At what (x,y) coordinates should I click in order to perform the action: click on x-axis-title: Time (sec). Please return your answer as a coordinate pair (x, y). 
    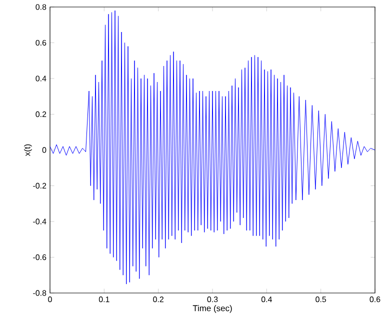
    Looking at the image, I should click on (212, 309).